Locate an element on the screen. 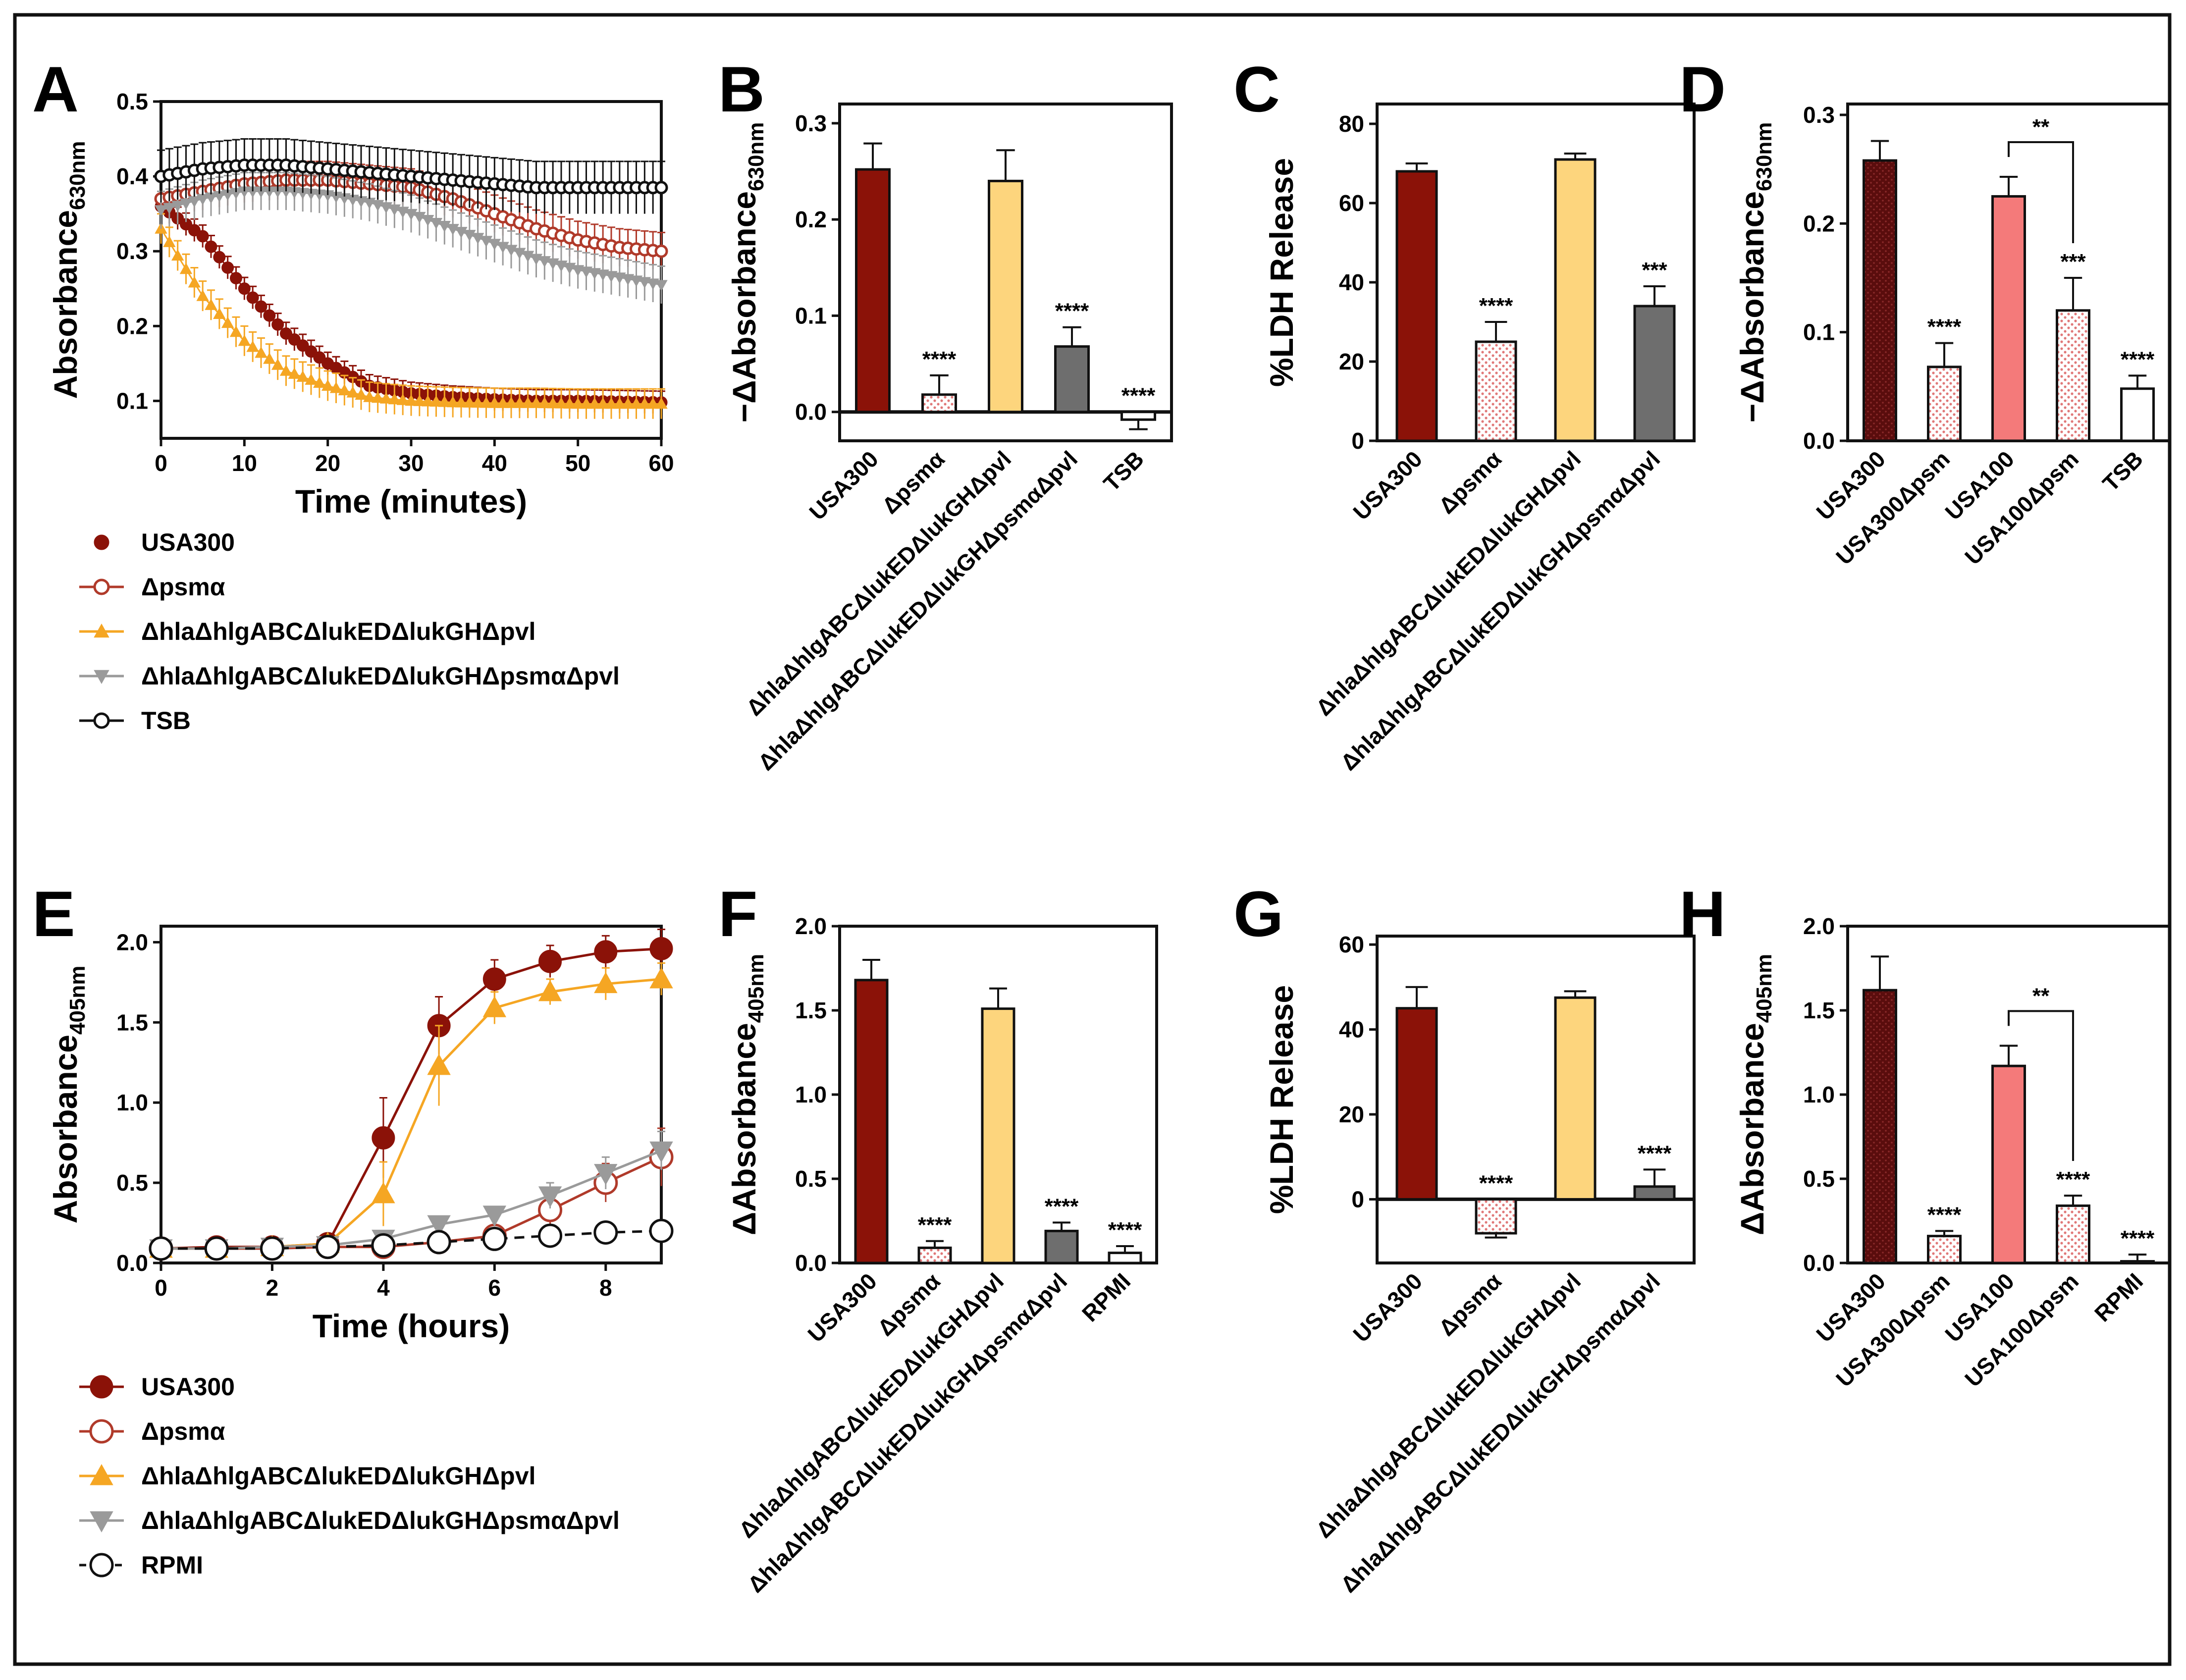  panel-letter: C is located at coordinates (1257, 89).